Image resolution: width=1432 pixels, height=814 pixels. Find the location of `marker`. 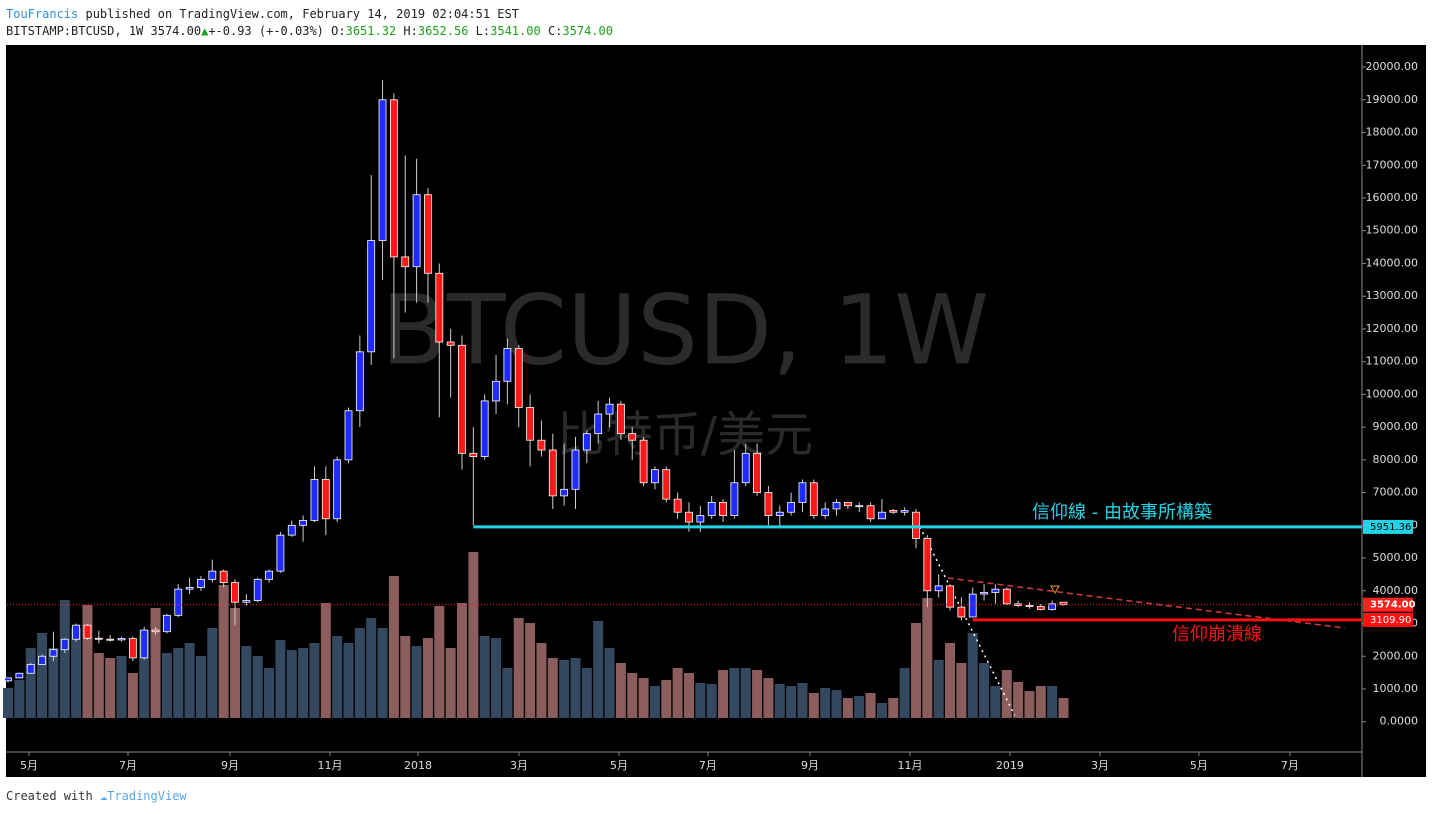

marker is located at coordinates (1055, 590).